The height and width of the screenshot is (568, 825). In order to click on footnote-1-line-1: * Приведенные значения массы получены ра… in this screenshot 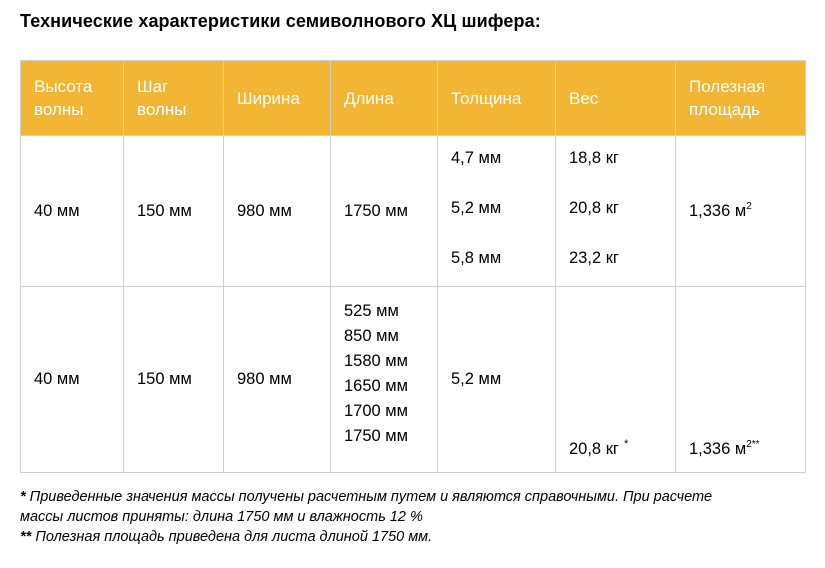, I will do `click(366, 497)`.